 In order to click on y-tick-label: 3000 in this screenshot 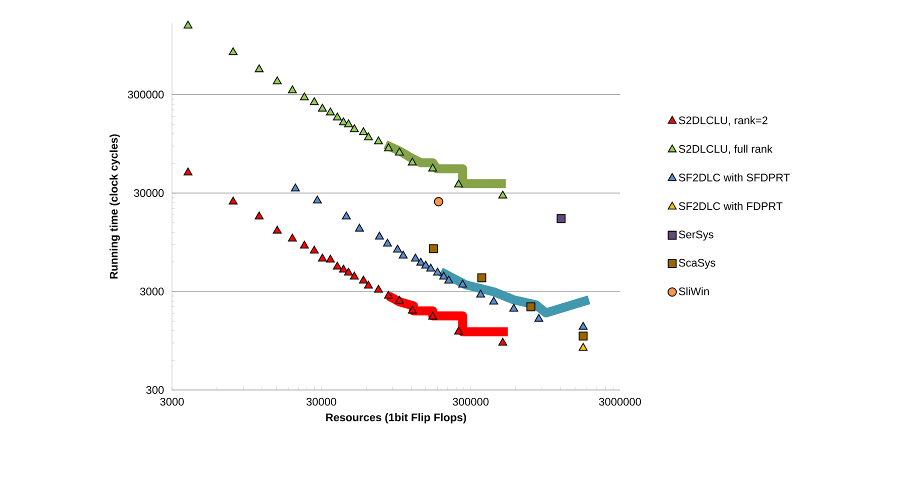, I will do `click(152, 292)`.